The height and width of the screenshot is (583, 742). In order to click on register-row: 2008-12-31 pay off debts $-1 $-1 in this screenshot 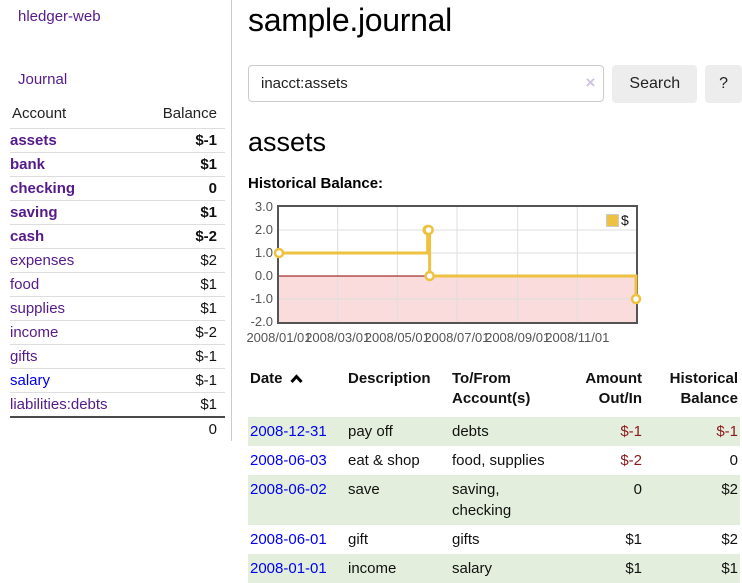, I will do `click(494, 431)`.